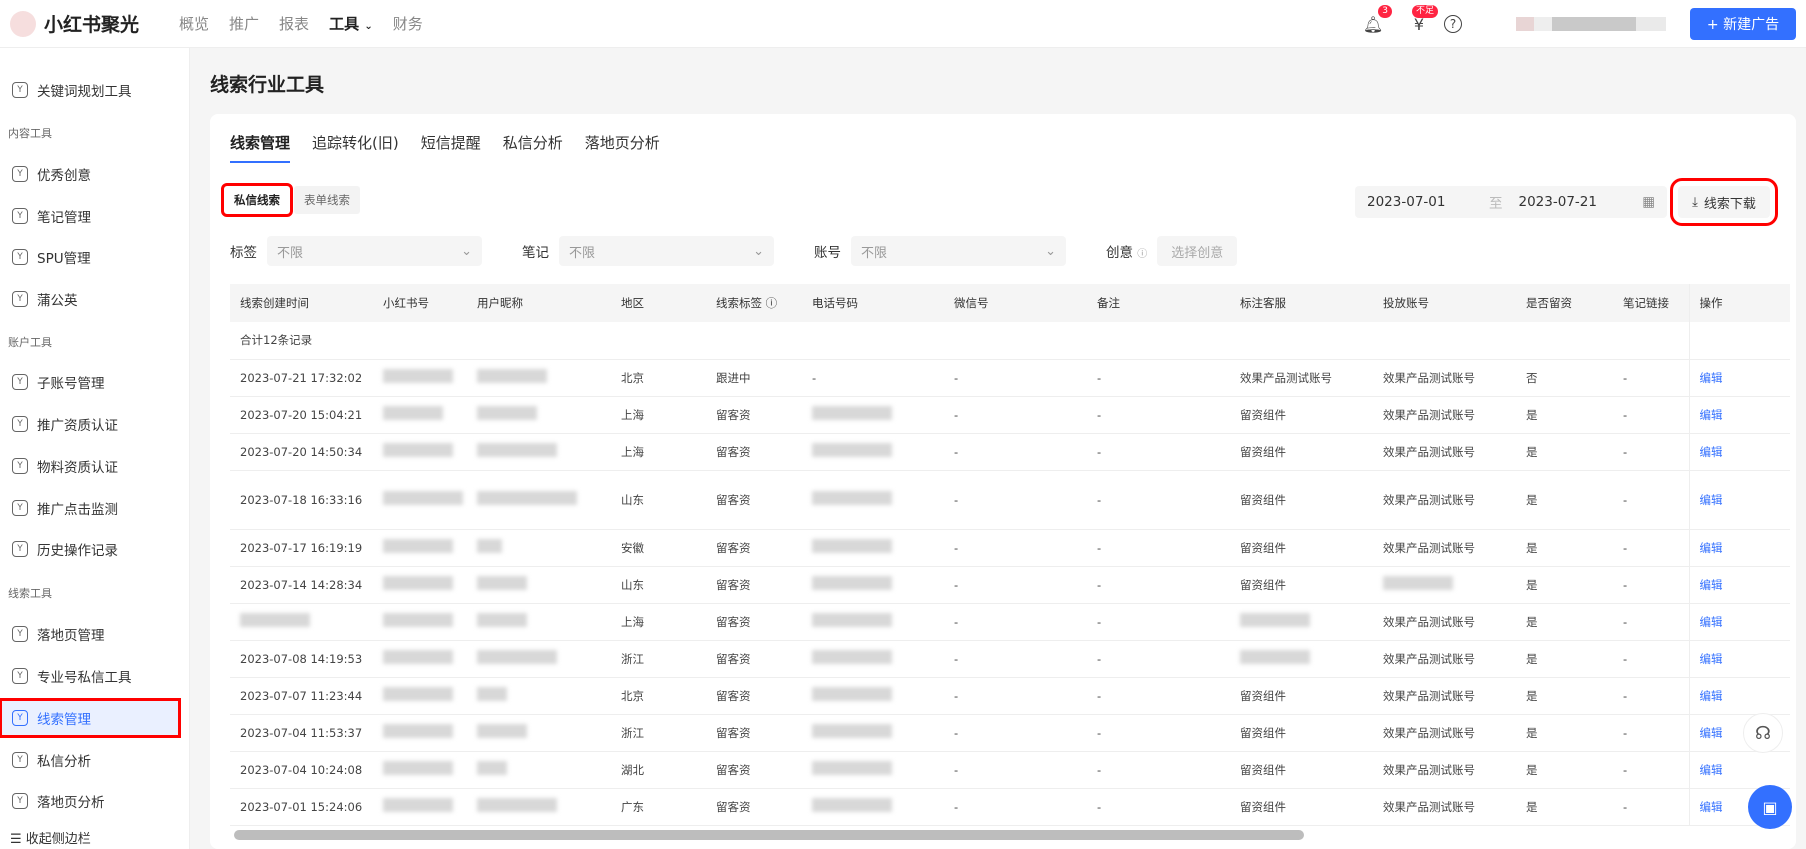  What do you see at coordinates (301, 452) in the screenshot?
I see `table-cell: 2023-07-20 14:50:34` at bounding box center [301, 452].